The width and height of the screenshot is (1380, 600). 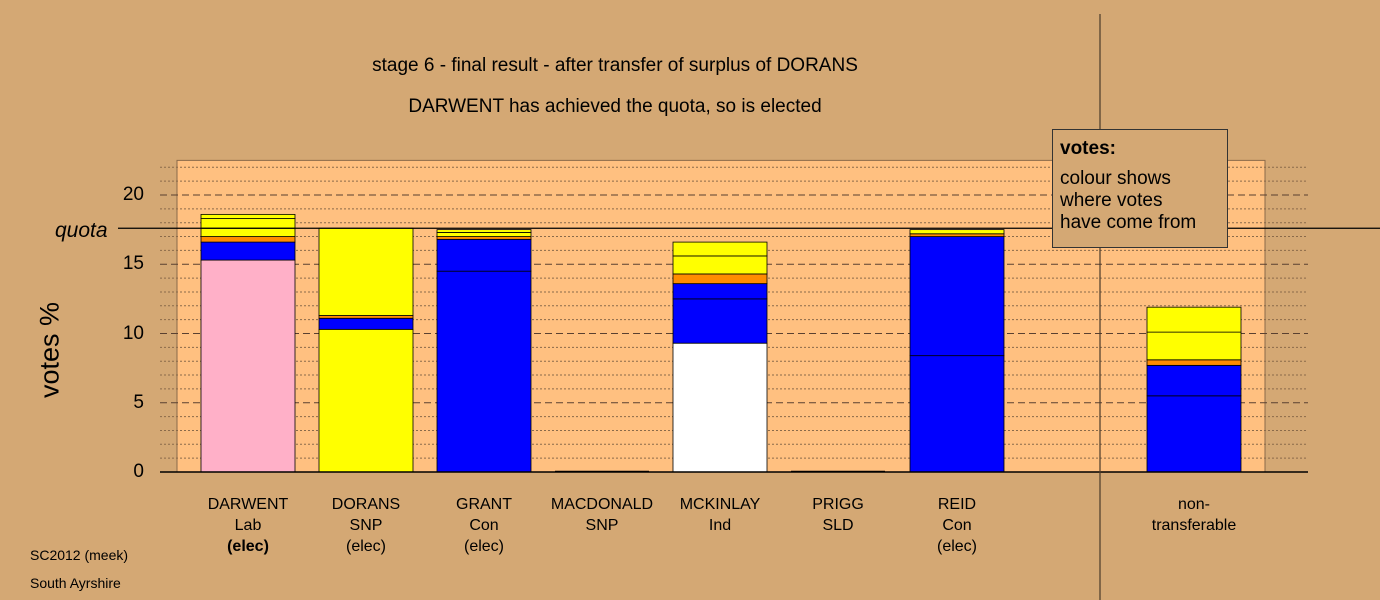 I want to click on y-tick-label: 15, so click(x=133, y=264).